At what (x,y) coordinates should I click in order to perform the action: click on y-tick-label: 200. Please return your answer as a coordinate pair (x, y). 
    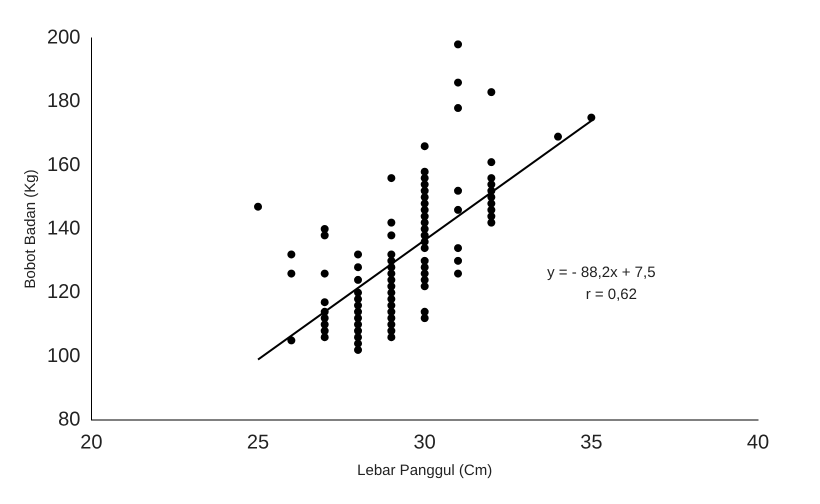
    Looking at the image, I should click on (63, 37).